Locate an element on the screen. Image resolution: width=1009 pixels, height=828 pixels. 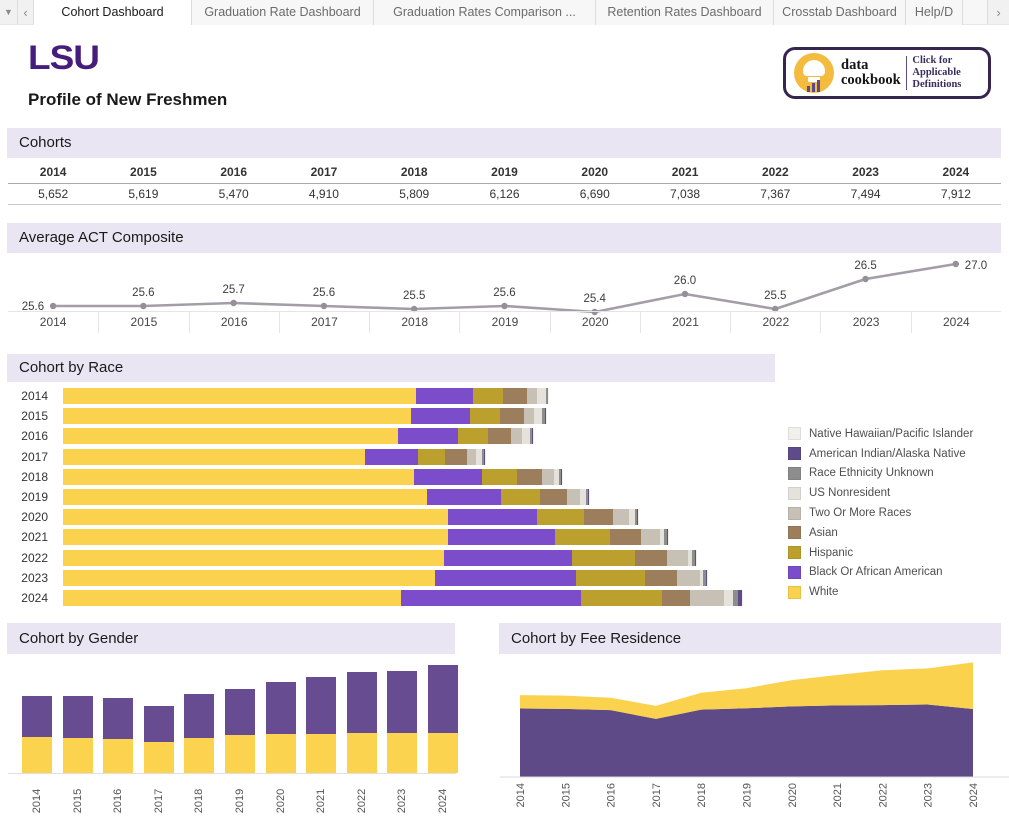
race-segment-native-hawaiian-pacific-islander is located at coordinates (742, 598).